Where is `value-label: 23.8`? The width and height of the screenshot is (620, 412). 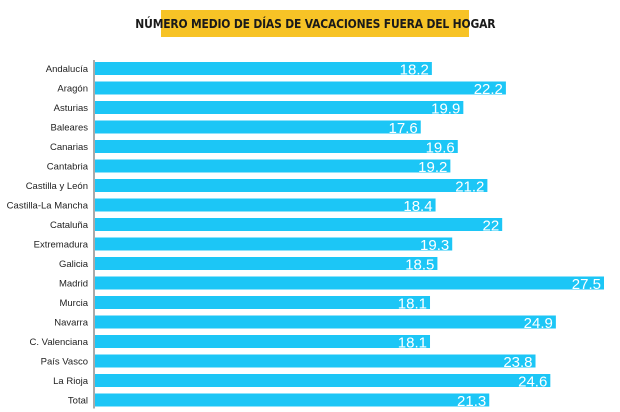
value-label: 23.8 is located at coordinates (517, 362).